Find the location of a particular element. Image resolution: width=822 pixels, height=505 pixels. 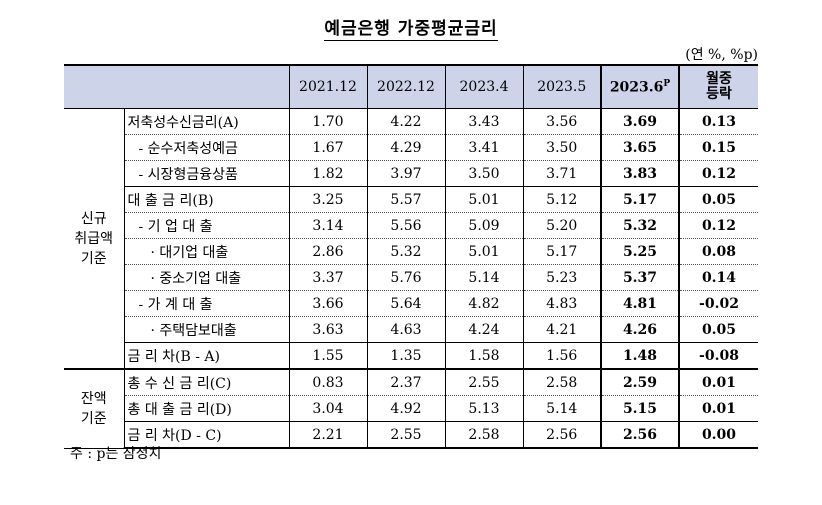

value-cell: 4.83 is located at coordinates (561, 303).